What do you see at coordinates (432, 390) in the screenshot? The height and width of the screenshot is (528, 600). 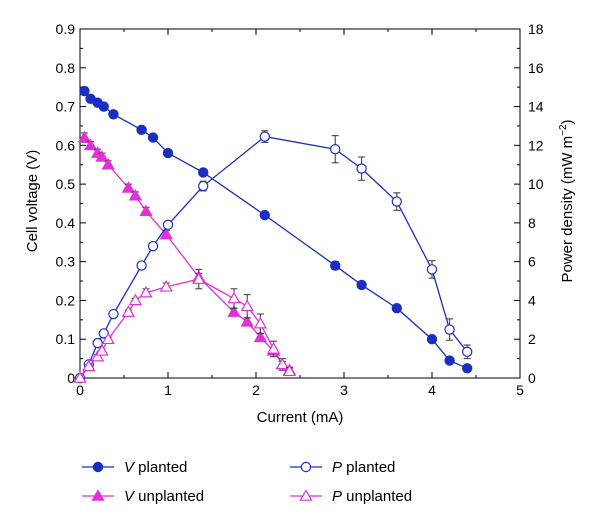 I see `x-tick-label: 4` at bounding box center [432, 390].